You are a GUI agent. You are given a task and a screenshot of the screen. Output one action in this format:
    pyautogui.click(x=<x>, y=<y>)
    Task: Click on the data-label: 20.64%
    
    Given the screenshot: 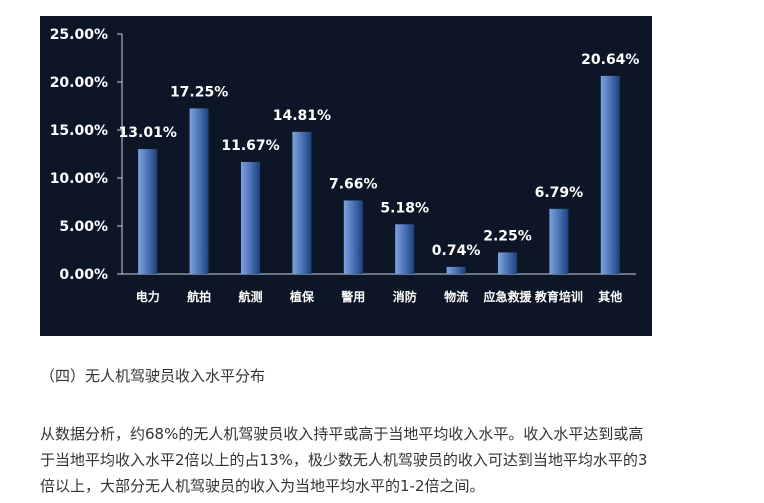 What is the action you would take?
    pyautogui.click(x=610, y=60)
    